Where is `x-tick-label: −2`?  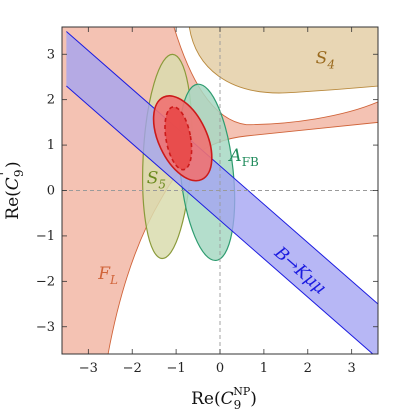
x-tick-label: −2 is located at coordinates (132, 368).